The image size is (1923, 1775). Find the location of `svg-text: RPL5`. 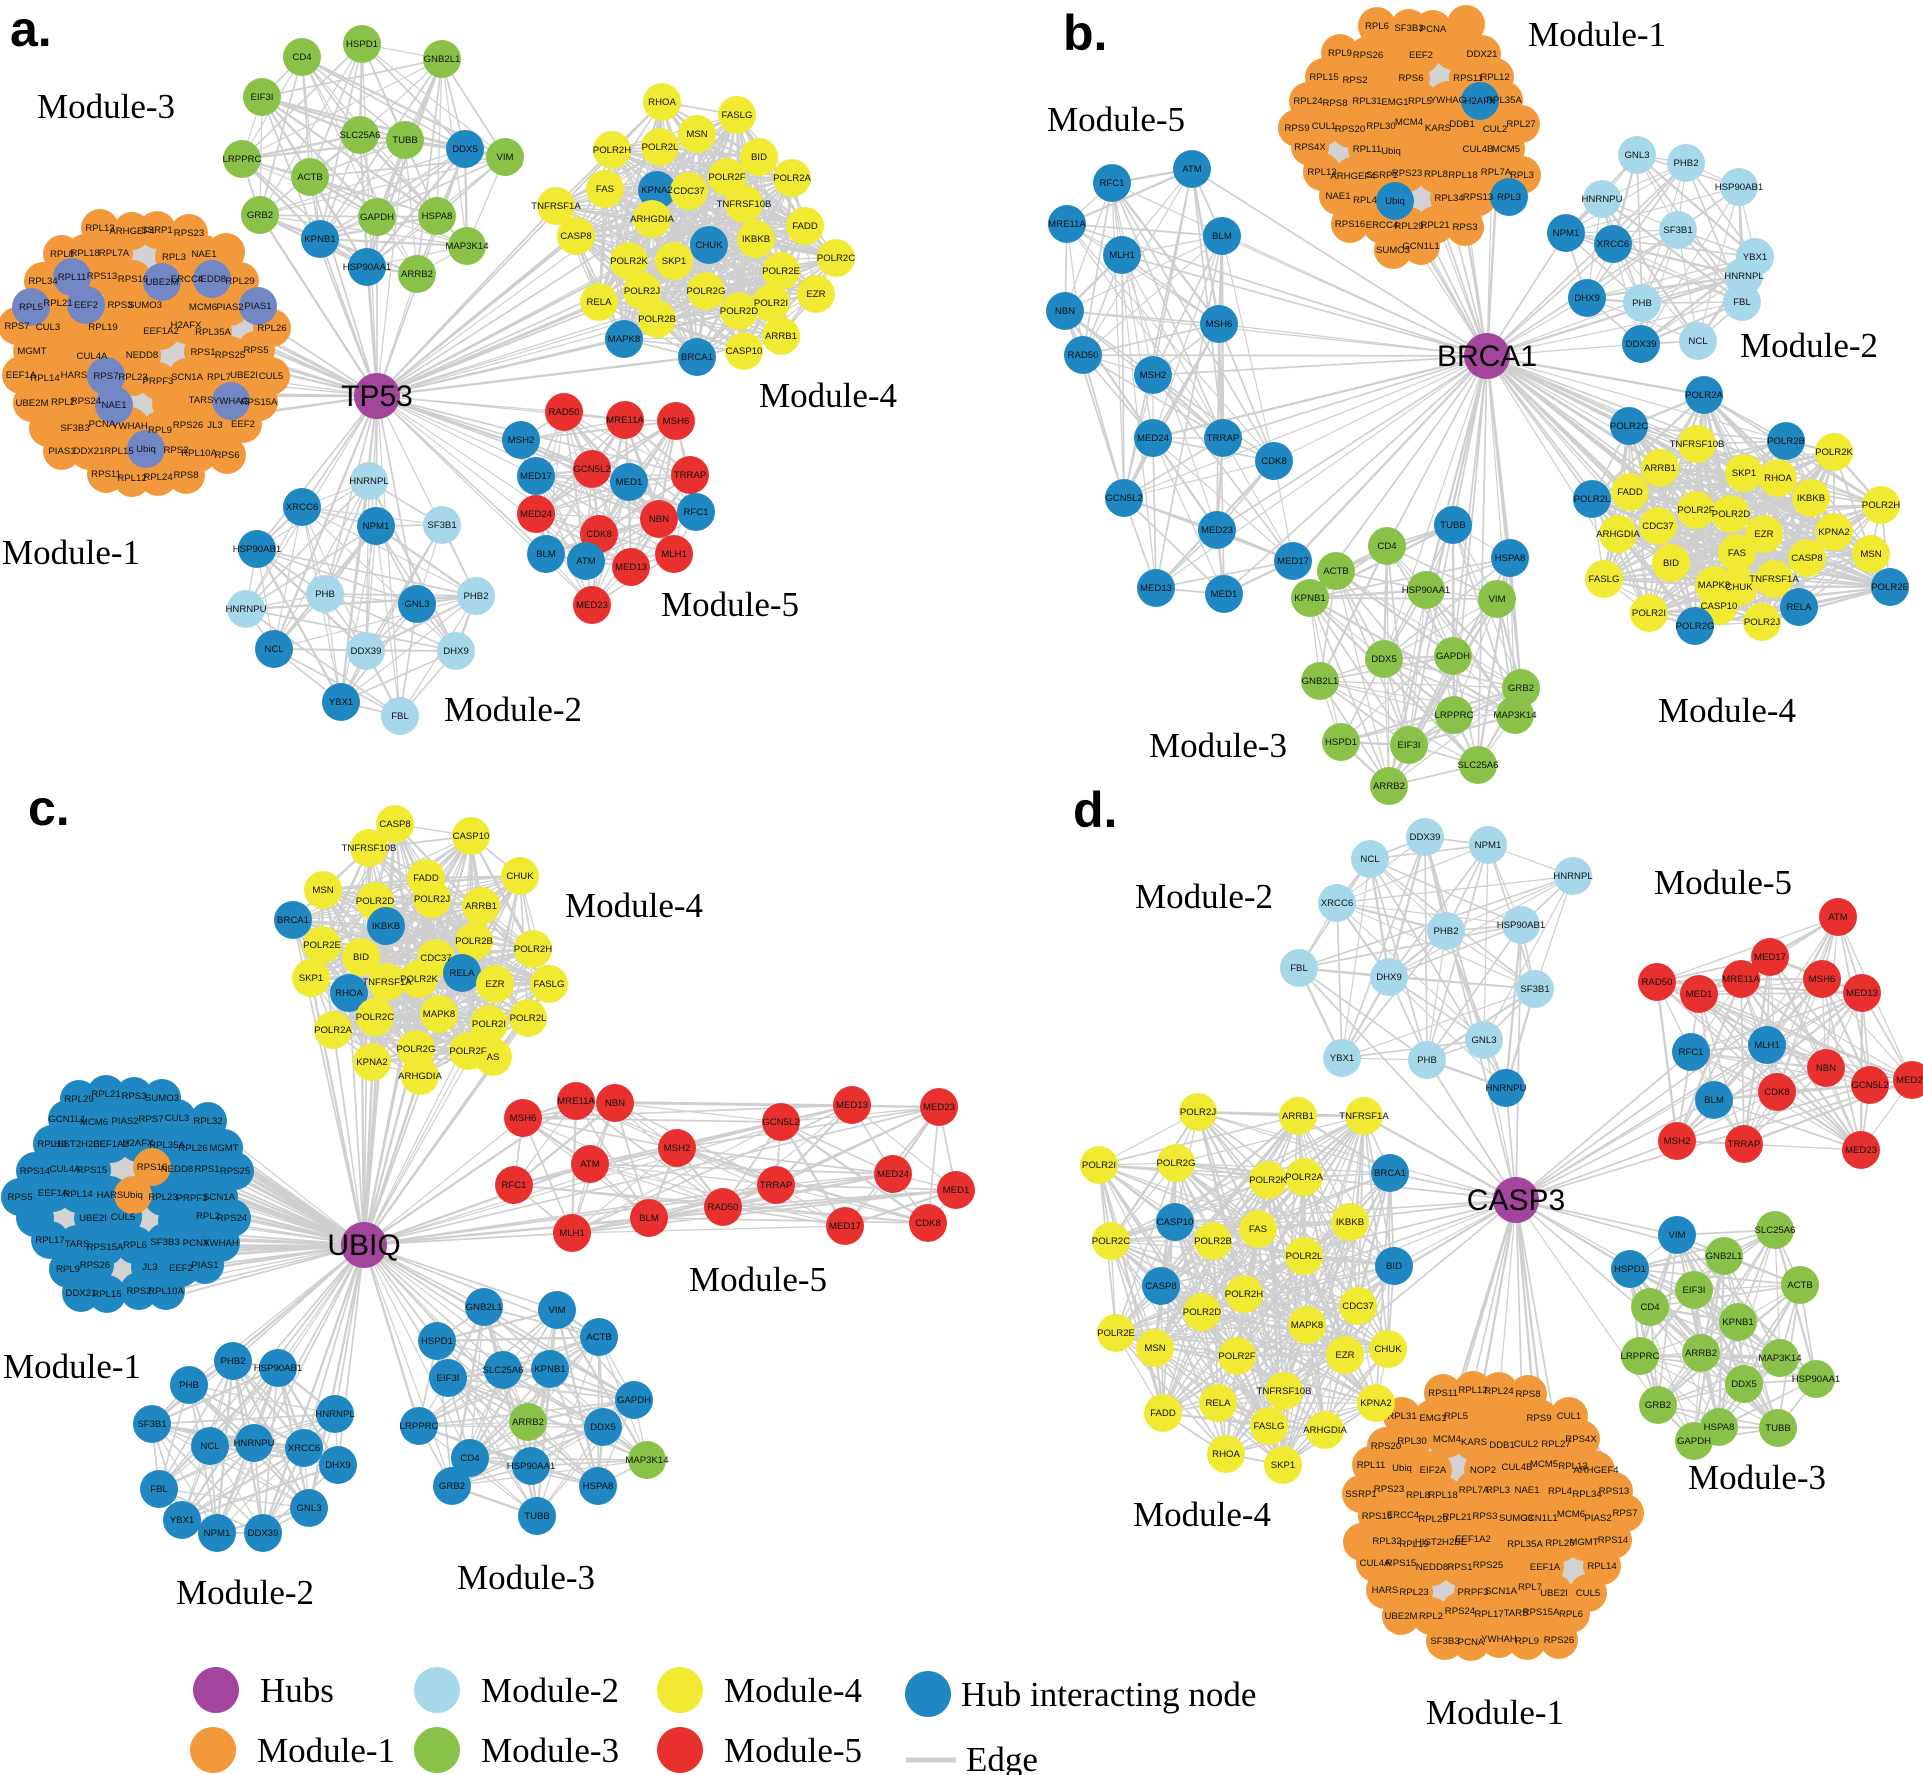

svg-text: RPL5 is located at coordinates (31, 307).